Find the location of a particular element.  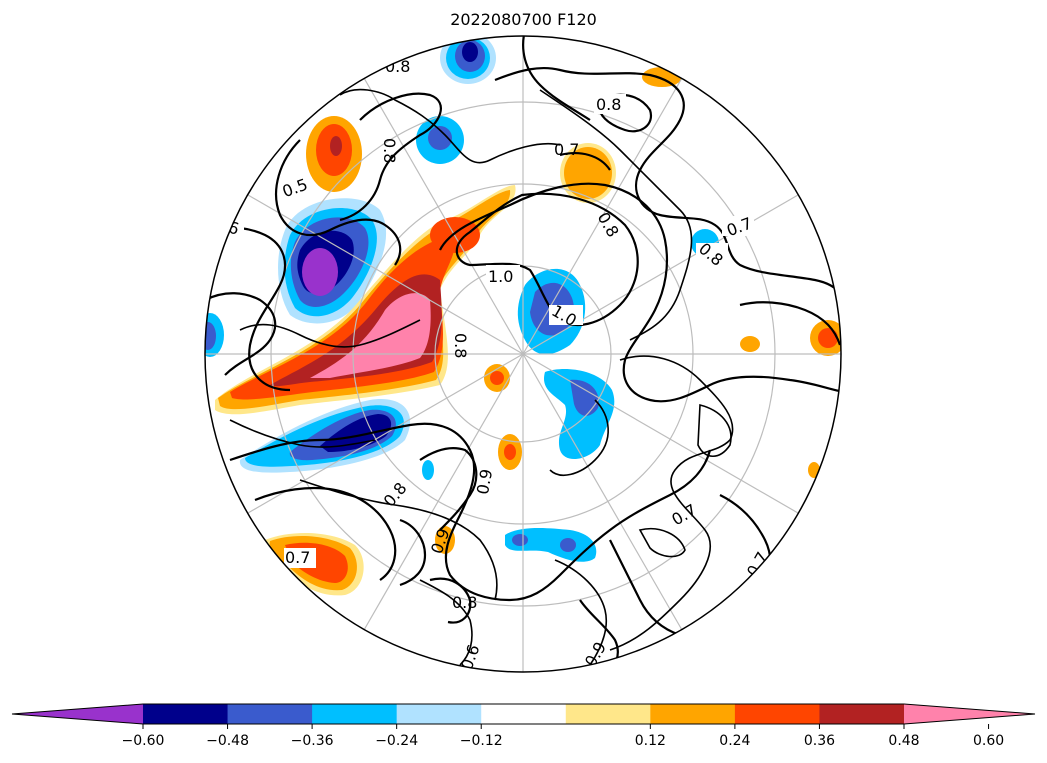

colorbar-segments is located at coordinates (523, 714).